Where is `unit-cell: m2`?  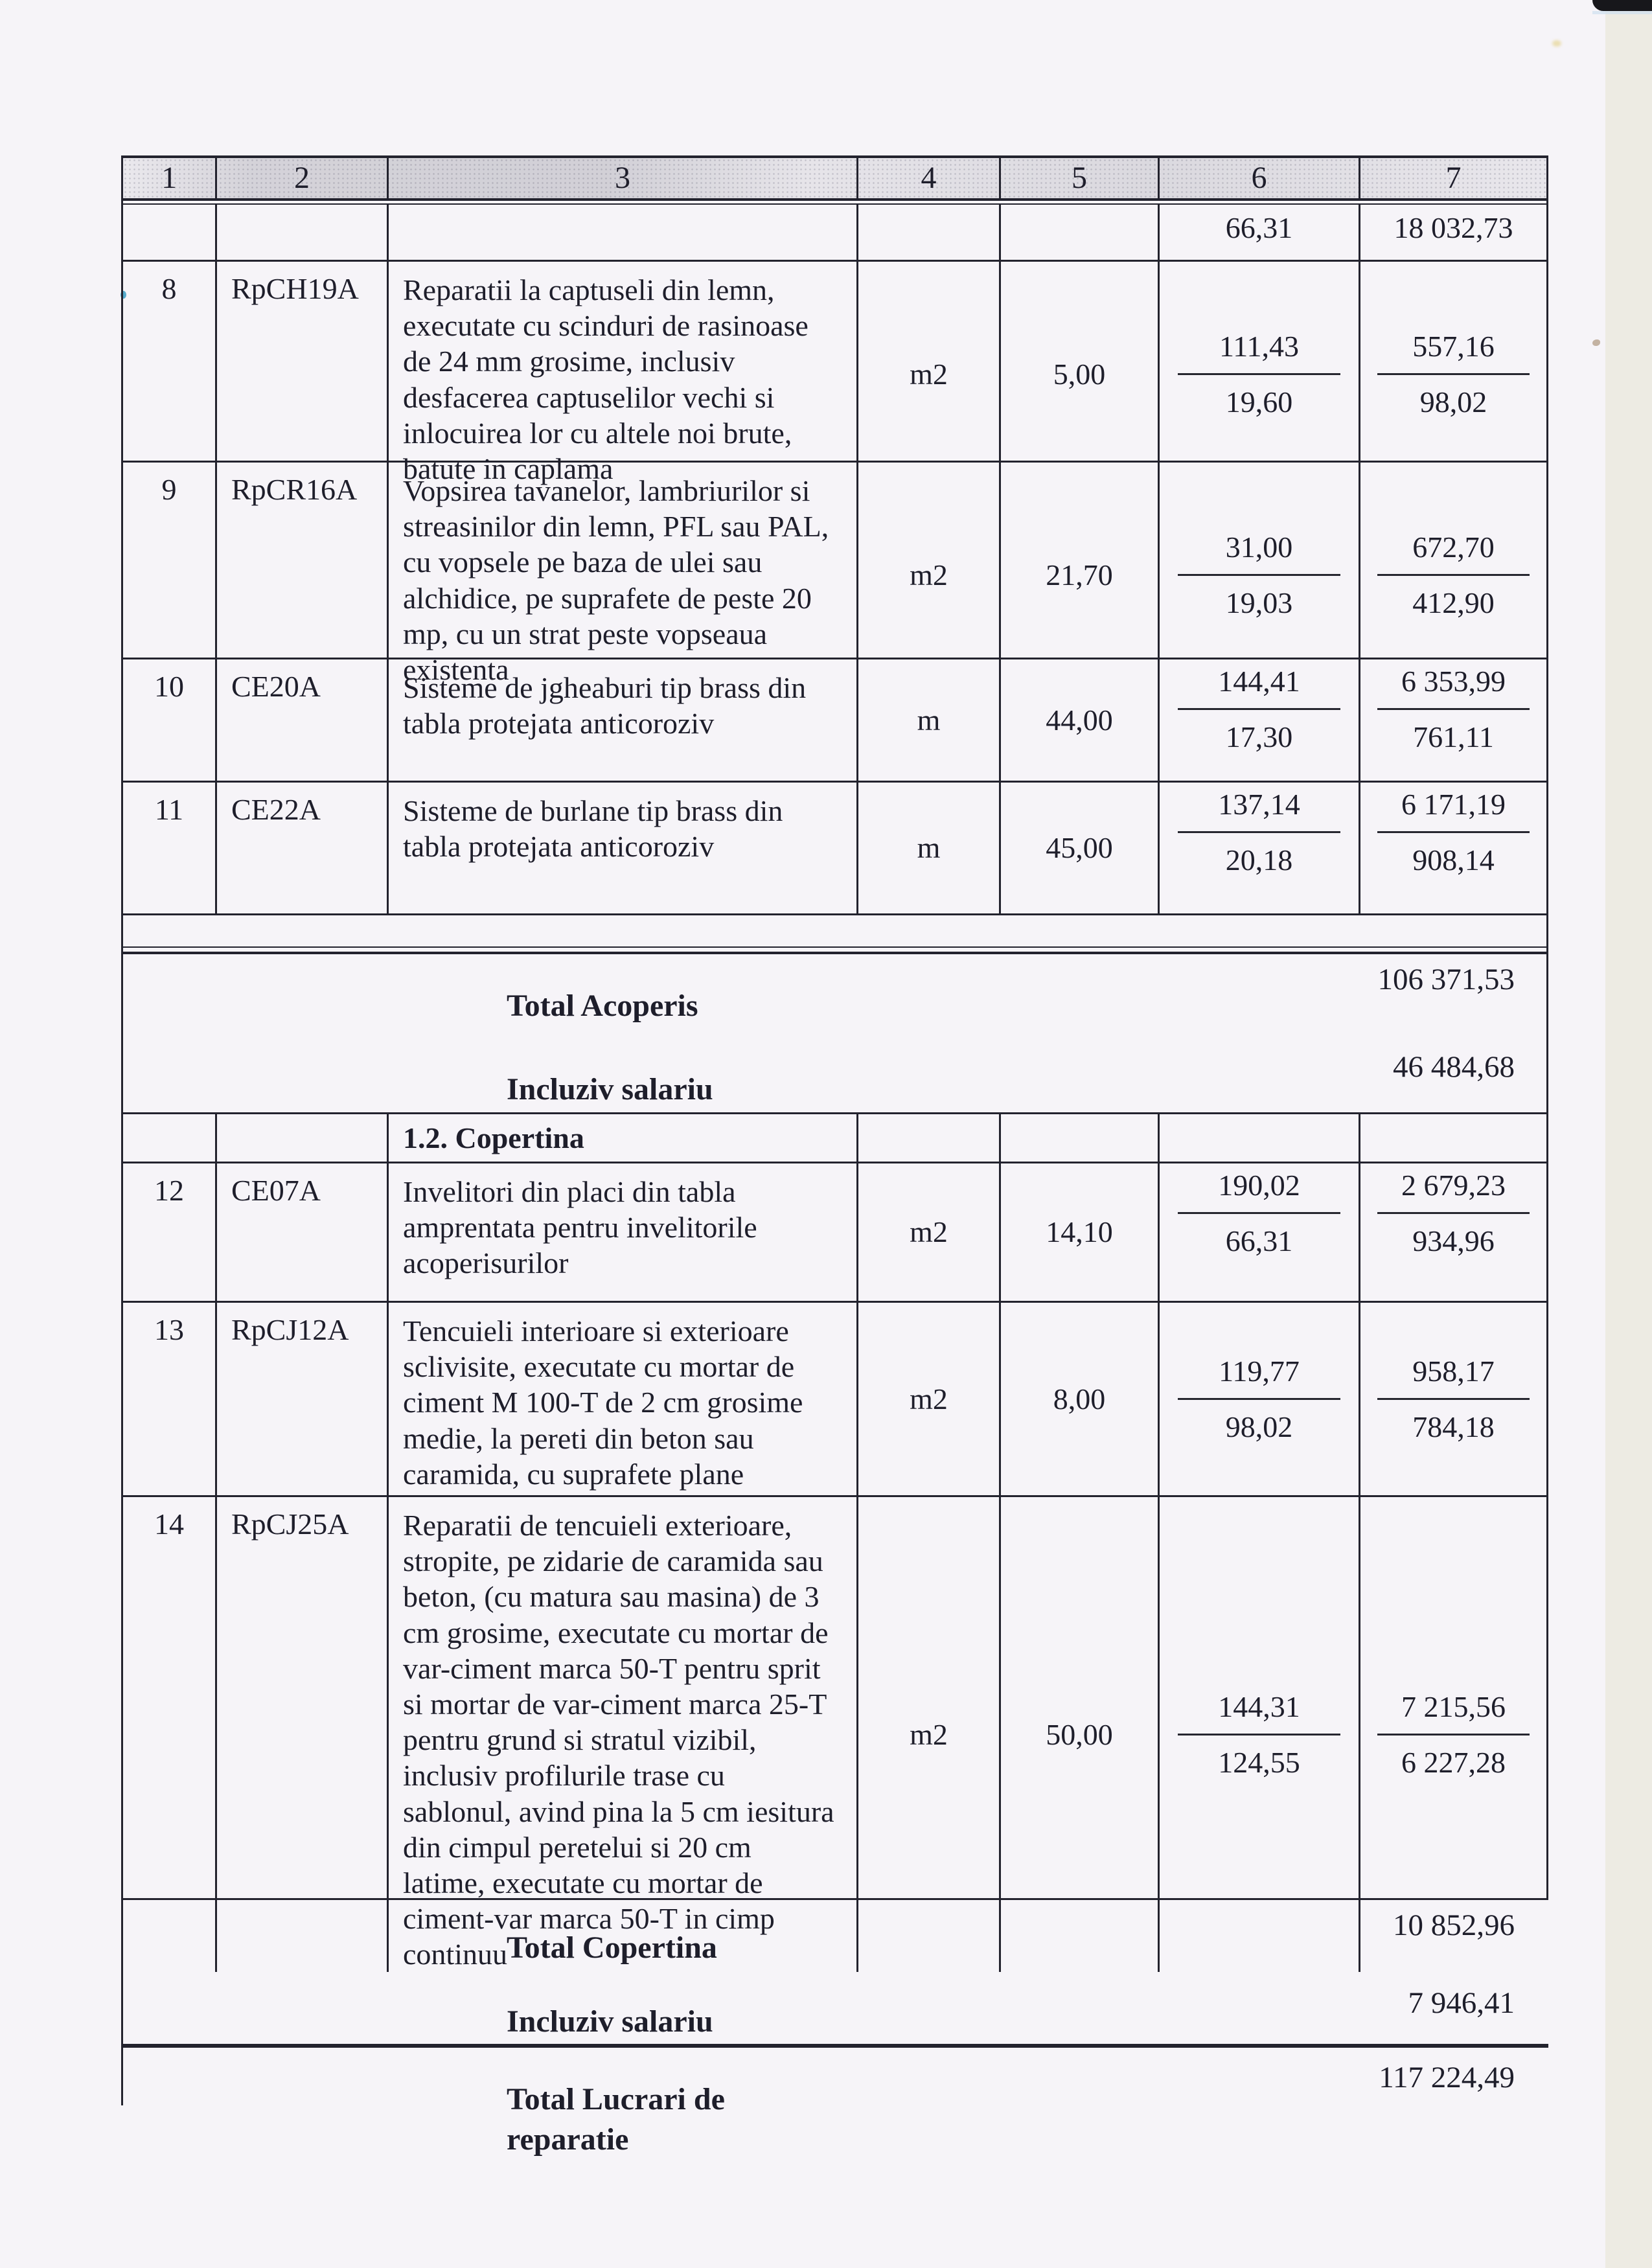
unit-cell: m2 is located at coordinates (929, 1399).